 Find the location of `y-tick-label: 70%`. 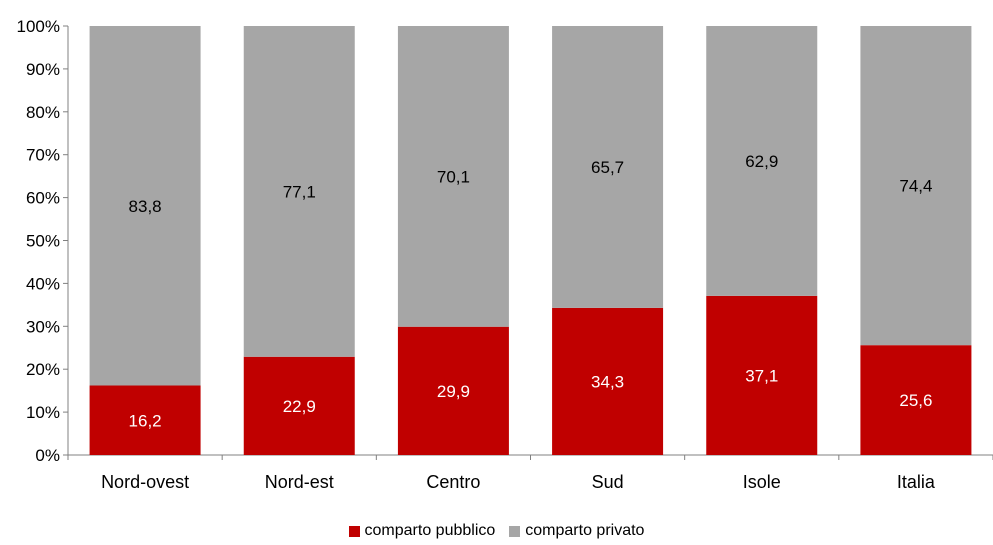

y-tick-label: 70% is located at coordinates (43, 155).